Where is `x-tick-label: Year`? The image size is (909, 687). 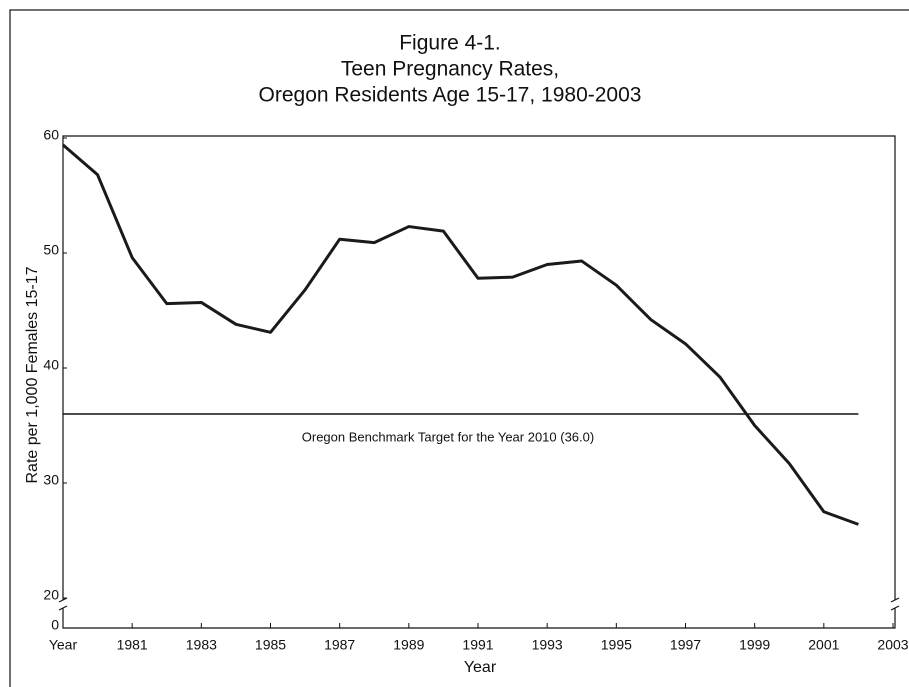
x-tick-label: Year is located at coordinates (63, 645).